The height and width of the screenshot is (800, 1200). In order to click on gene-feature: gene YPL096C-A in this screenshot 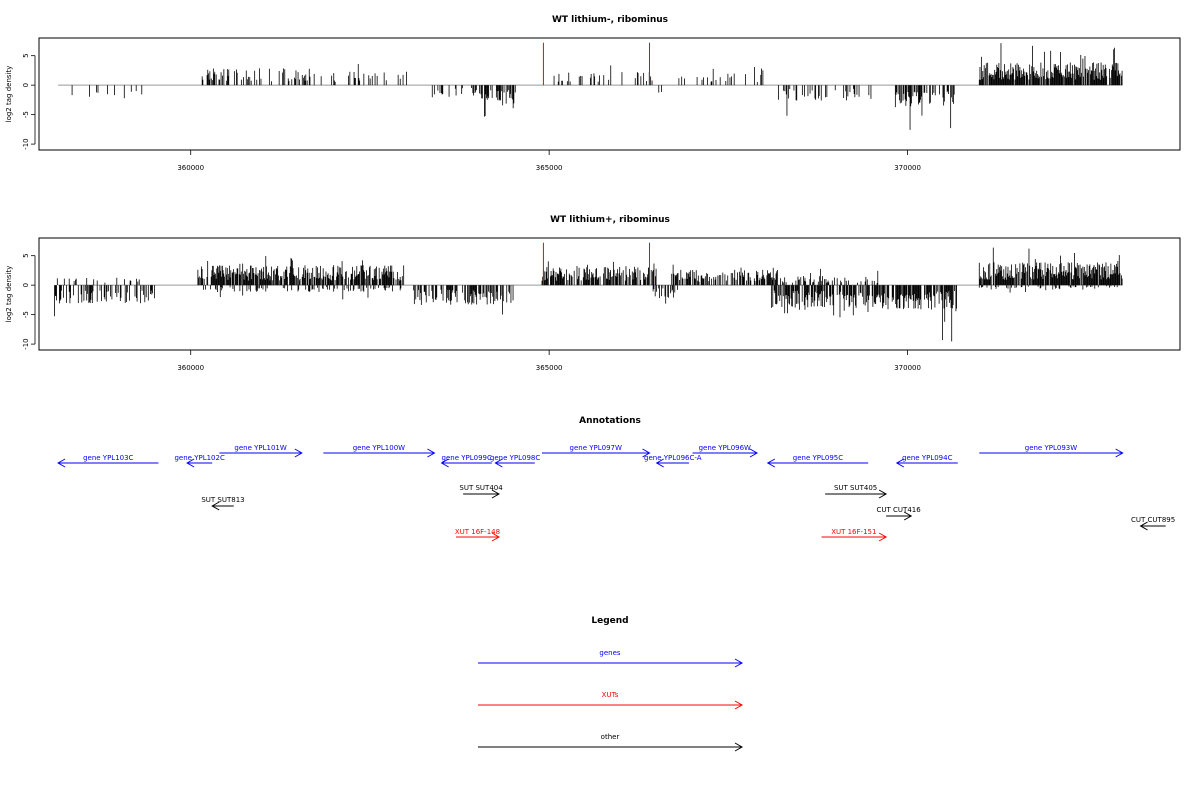, I will do `click(673, 461)`.